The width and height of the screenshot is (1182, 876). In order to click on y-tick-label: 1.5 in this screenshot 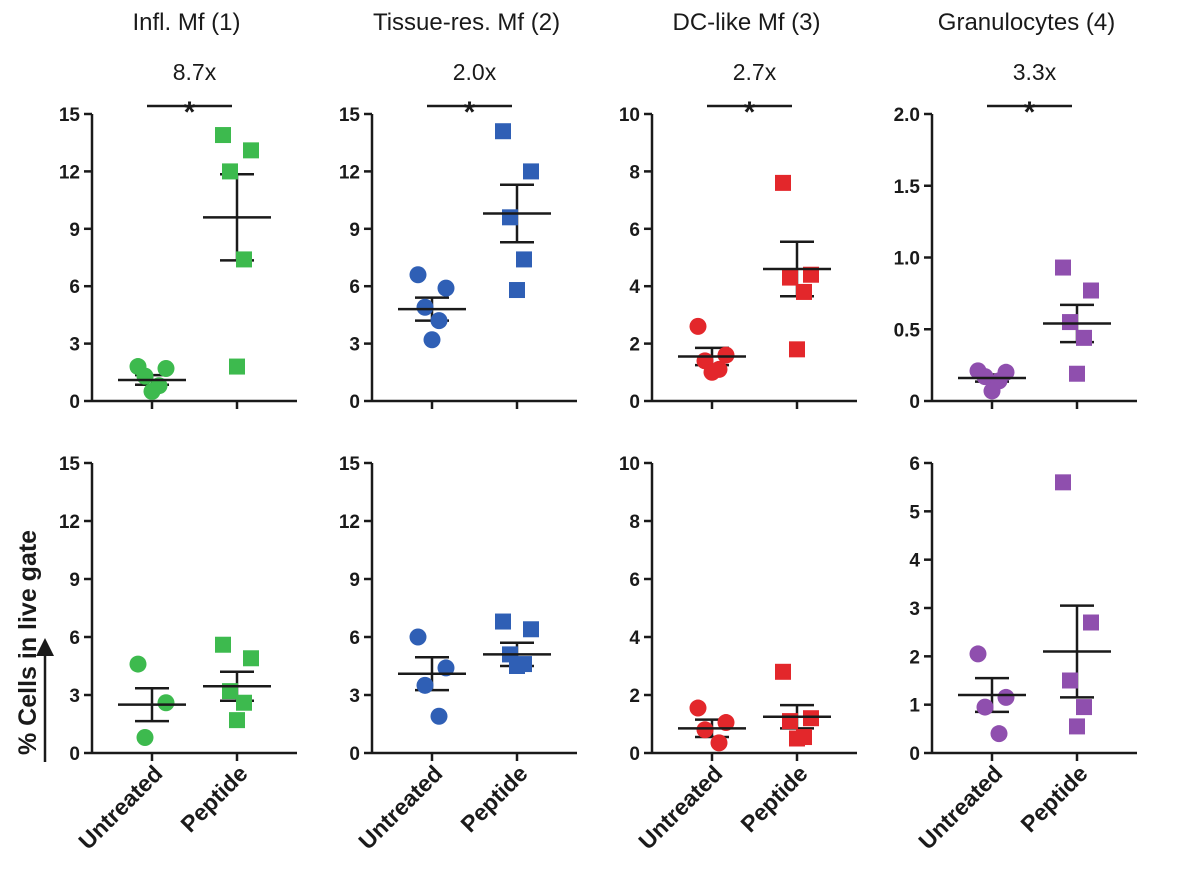, I will do `click(907, 187)`.